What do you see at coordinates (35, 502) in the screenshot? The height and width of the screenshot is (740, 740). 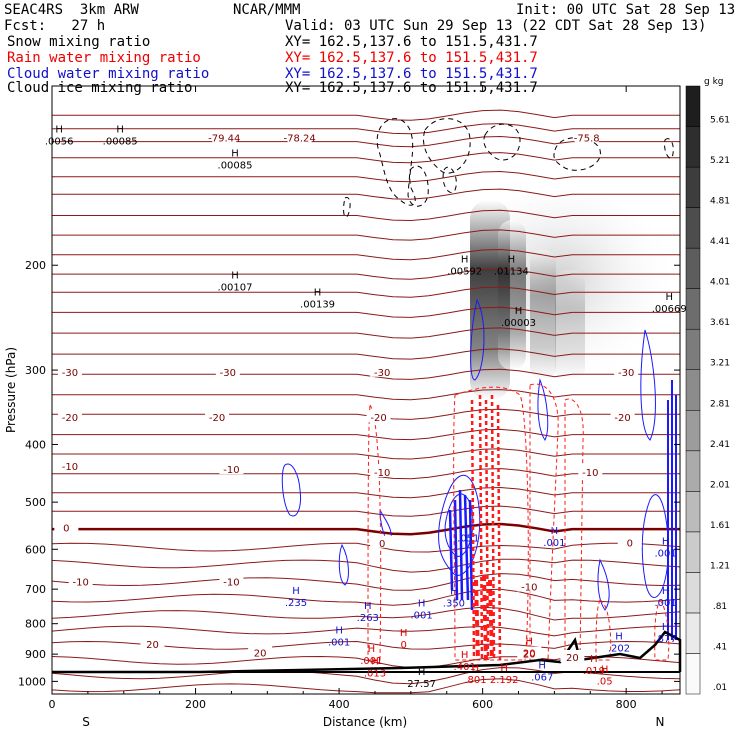 I see `y-tick-label: 500` at bounding box center [35, 502].